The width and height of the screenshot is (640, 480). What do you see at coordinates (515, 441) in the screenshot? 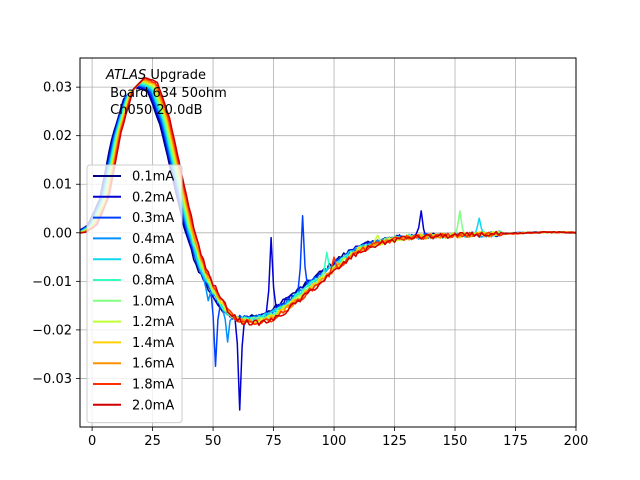
I see `x-tick-label: 175` at bounding box center [515, 441].